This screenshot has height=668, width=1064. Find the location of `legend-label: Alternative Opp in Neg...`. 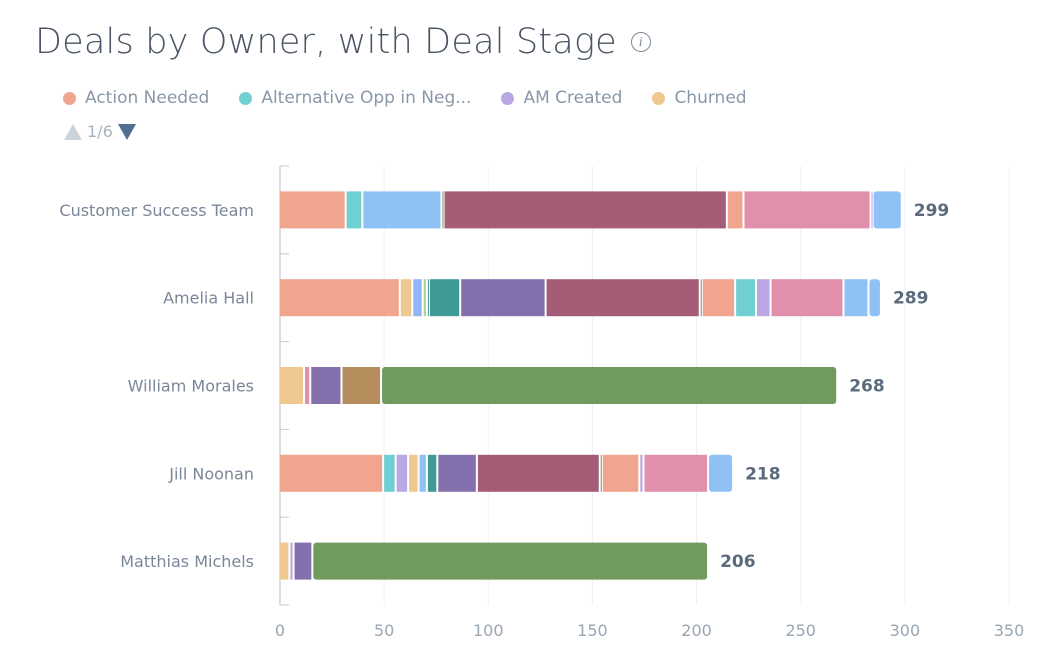

legend-label: Alternative Opp in Neg... is located at coordinates (366, 98).